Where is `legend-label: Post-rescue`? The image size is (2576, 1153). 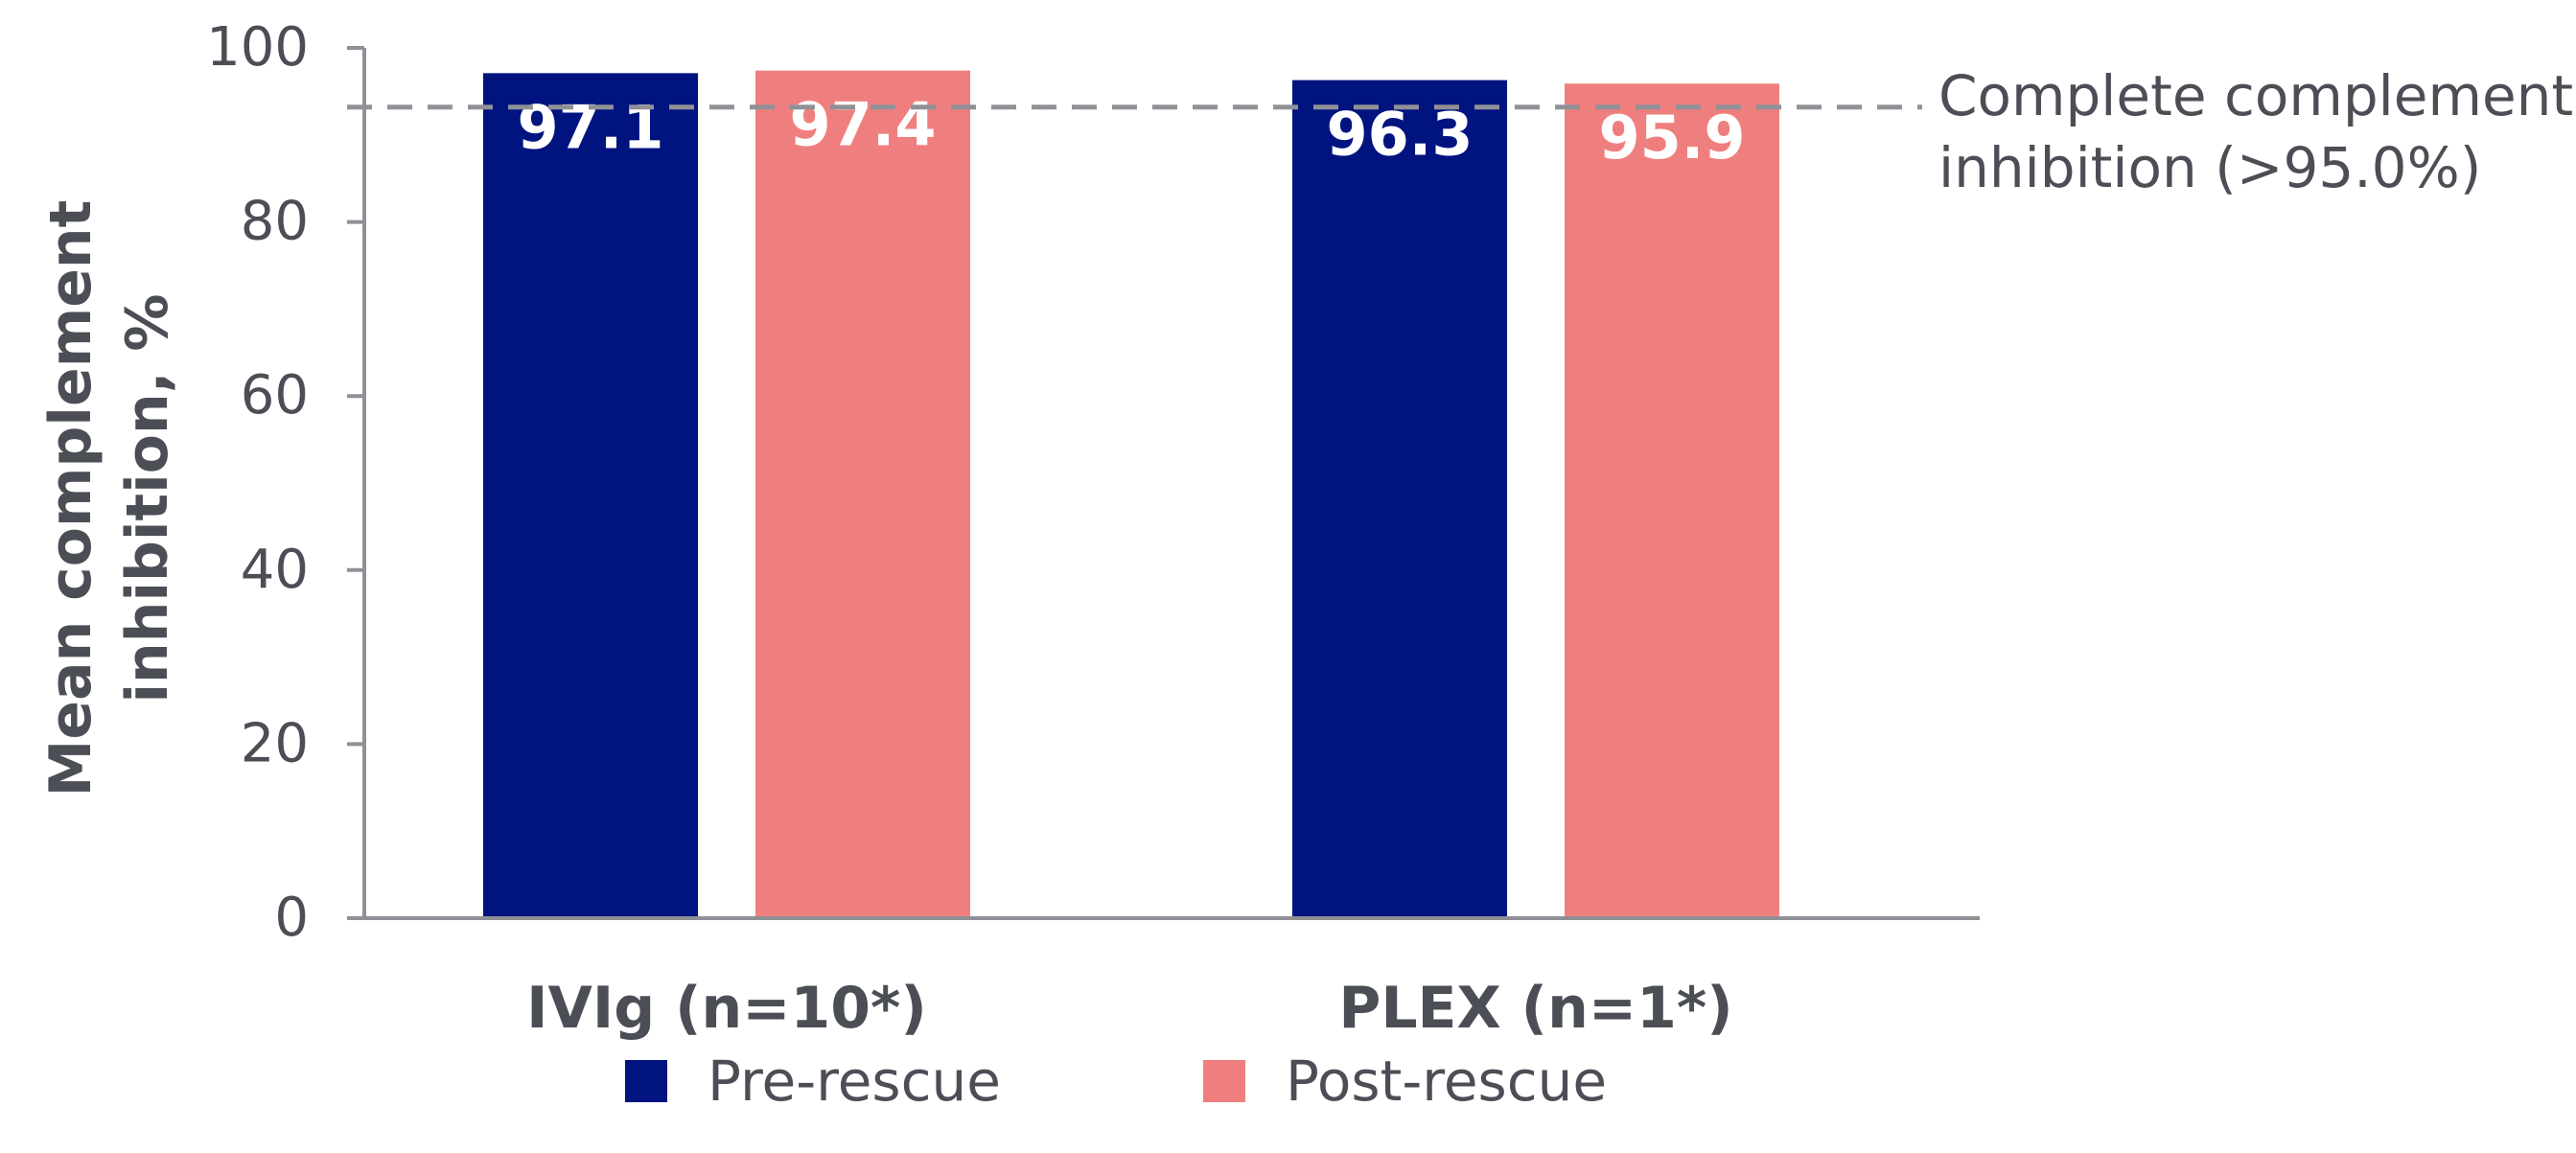
legend-label: Post-rescue is located at coordinates (1446, 1081).